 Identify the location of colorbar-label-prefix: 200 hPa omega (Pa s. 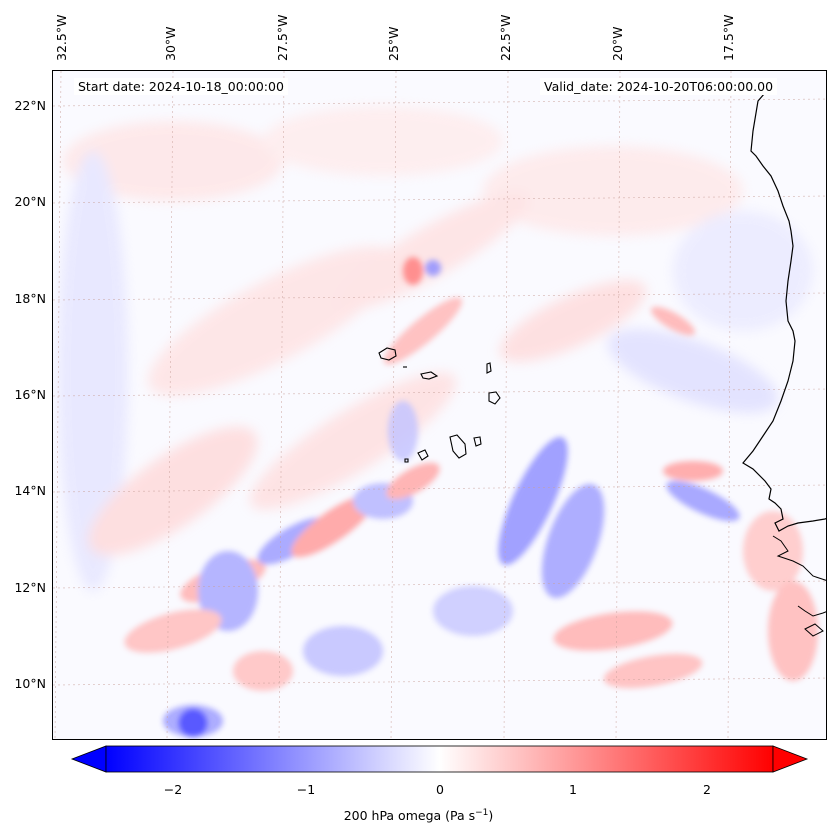
(409, 816).